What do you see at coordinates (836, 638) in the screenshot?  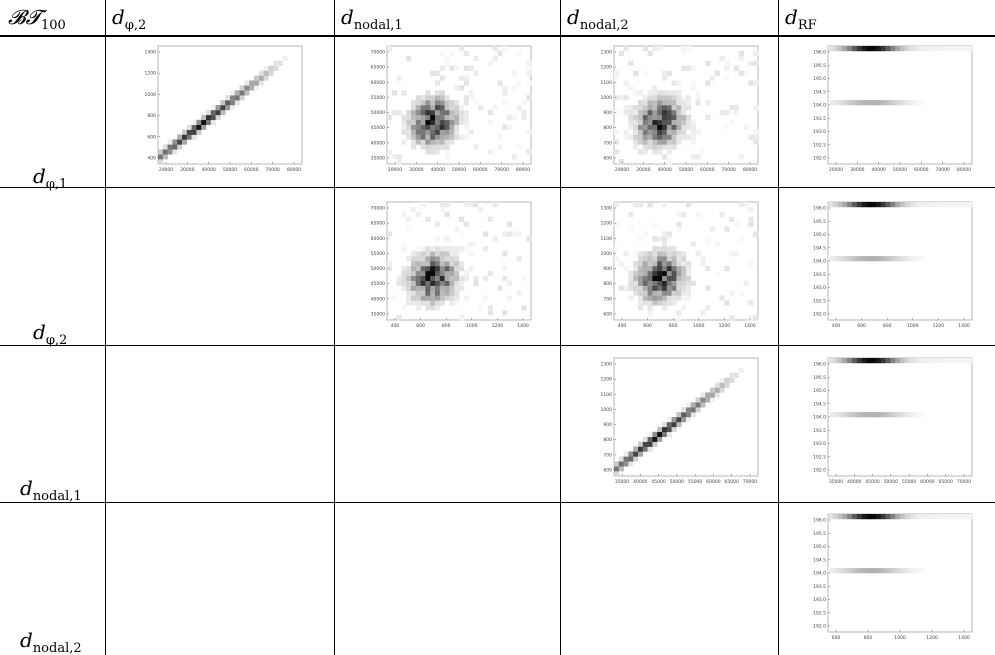 I see `x-tick-label: 600` at bounding box center [836, 638].